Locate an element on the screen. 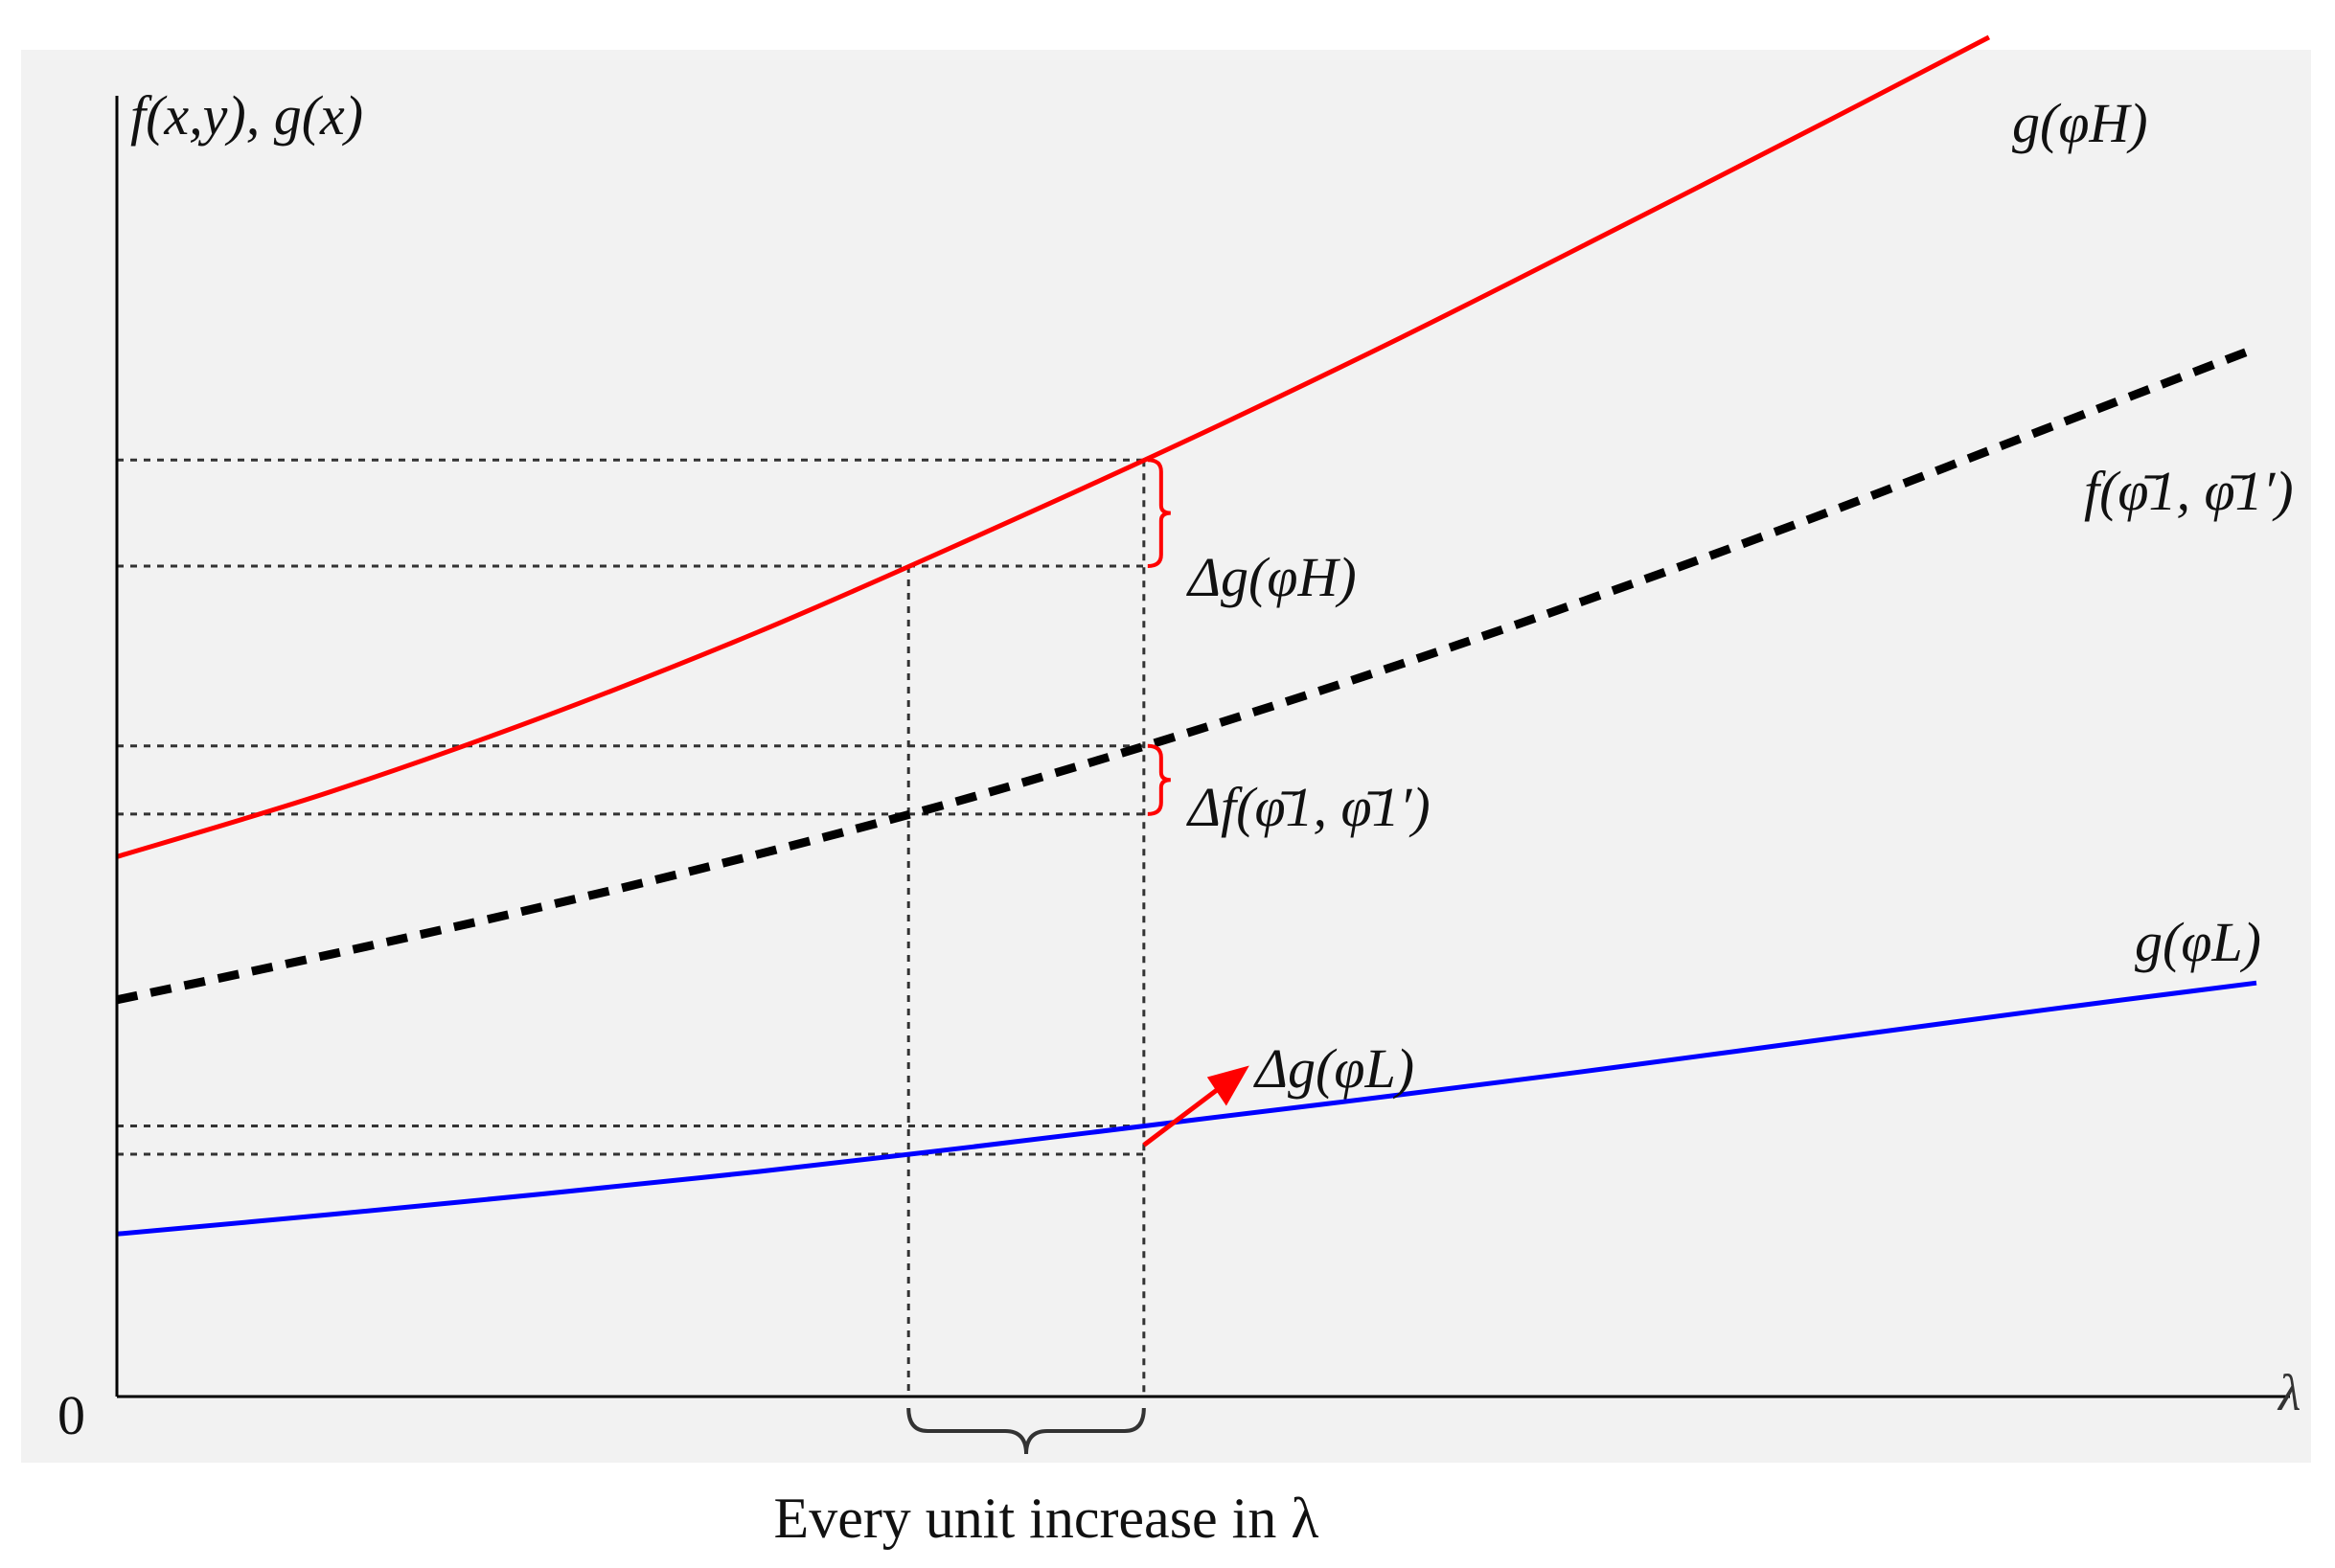 The width and height of the screenshot is (2335, 1568). delta-mid-label: Δf(φ̄1, φ̄1′) is located at coordinates (1309, 807).